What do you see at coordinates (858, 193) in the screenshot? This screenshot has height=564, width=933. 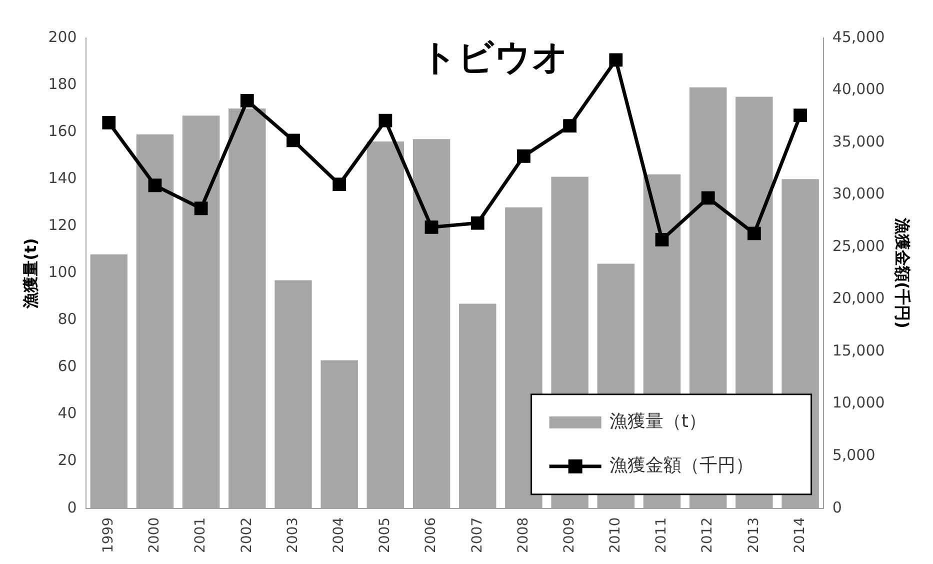 I see `y2-tick-label: 30,000` at bounding box center [858, 193].